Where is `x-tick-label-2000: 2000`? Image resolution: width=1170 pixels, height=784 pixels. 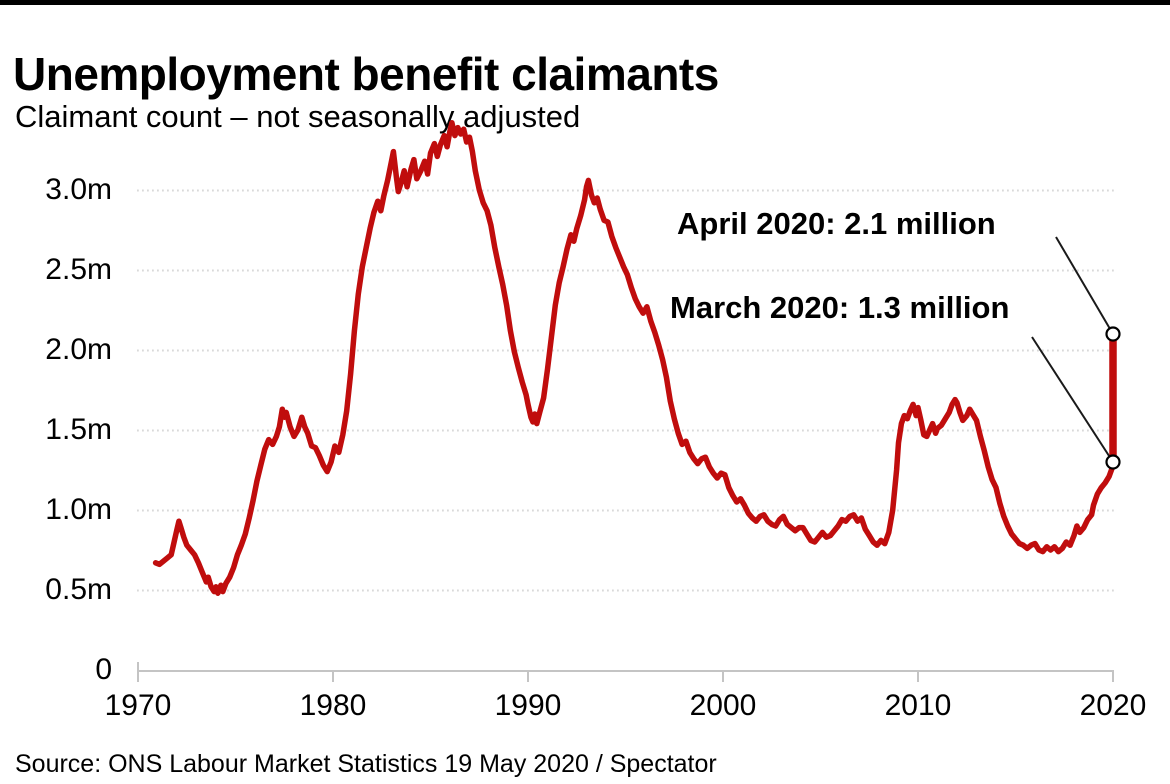 x-tick-label-2000: 2000 is located at coordinates (723, 705).